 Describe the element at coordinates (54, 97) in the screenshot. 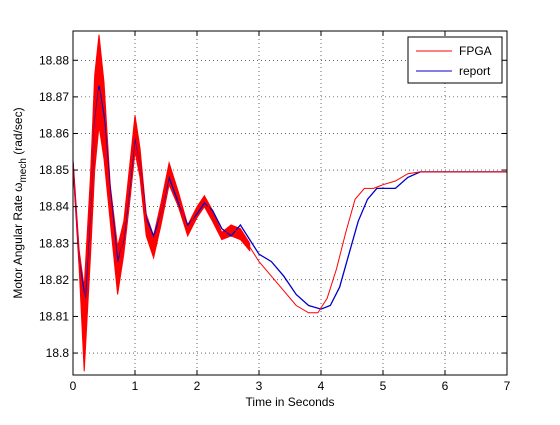

I see `y-tick-label: 18.87` at that location.